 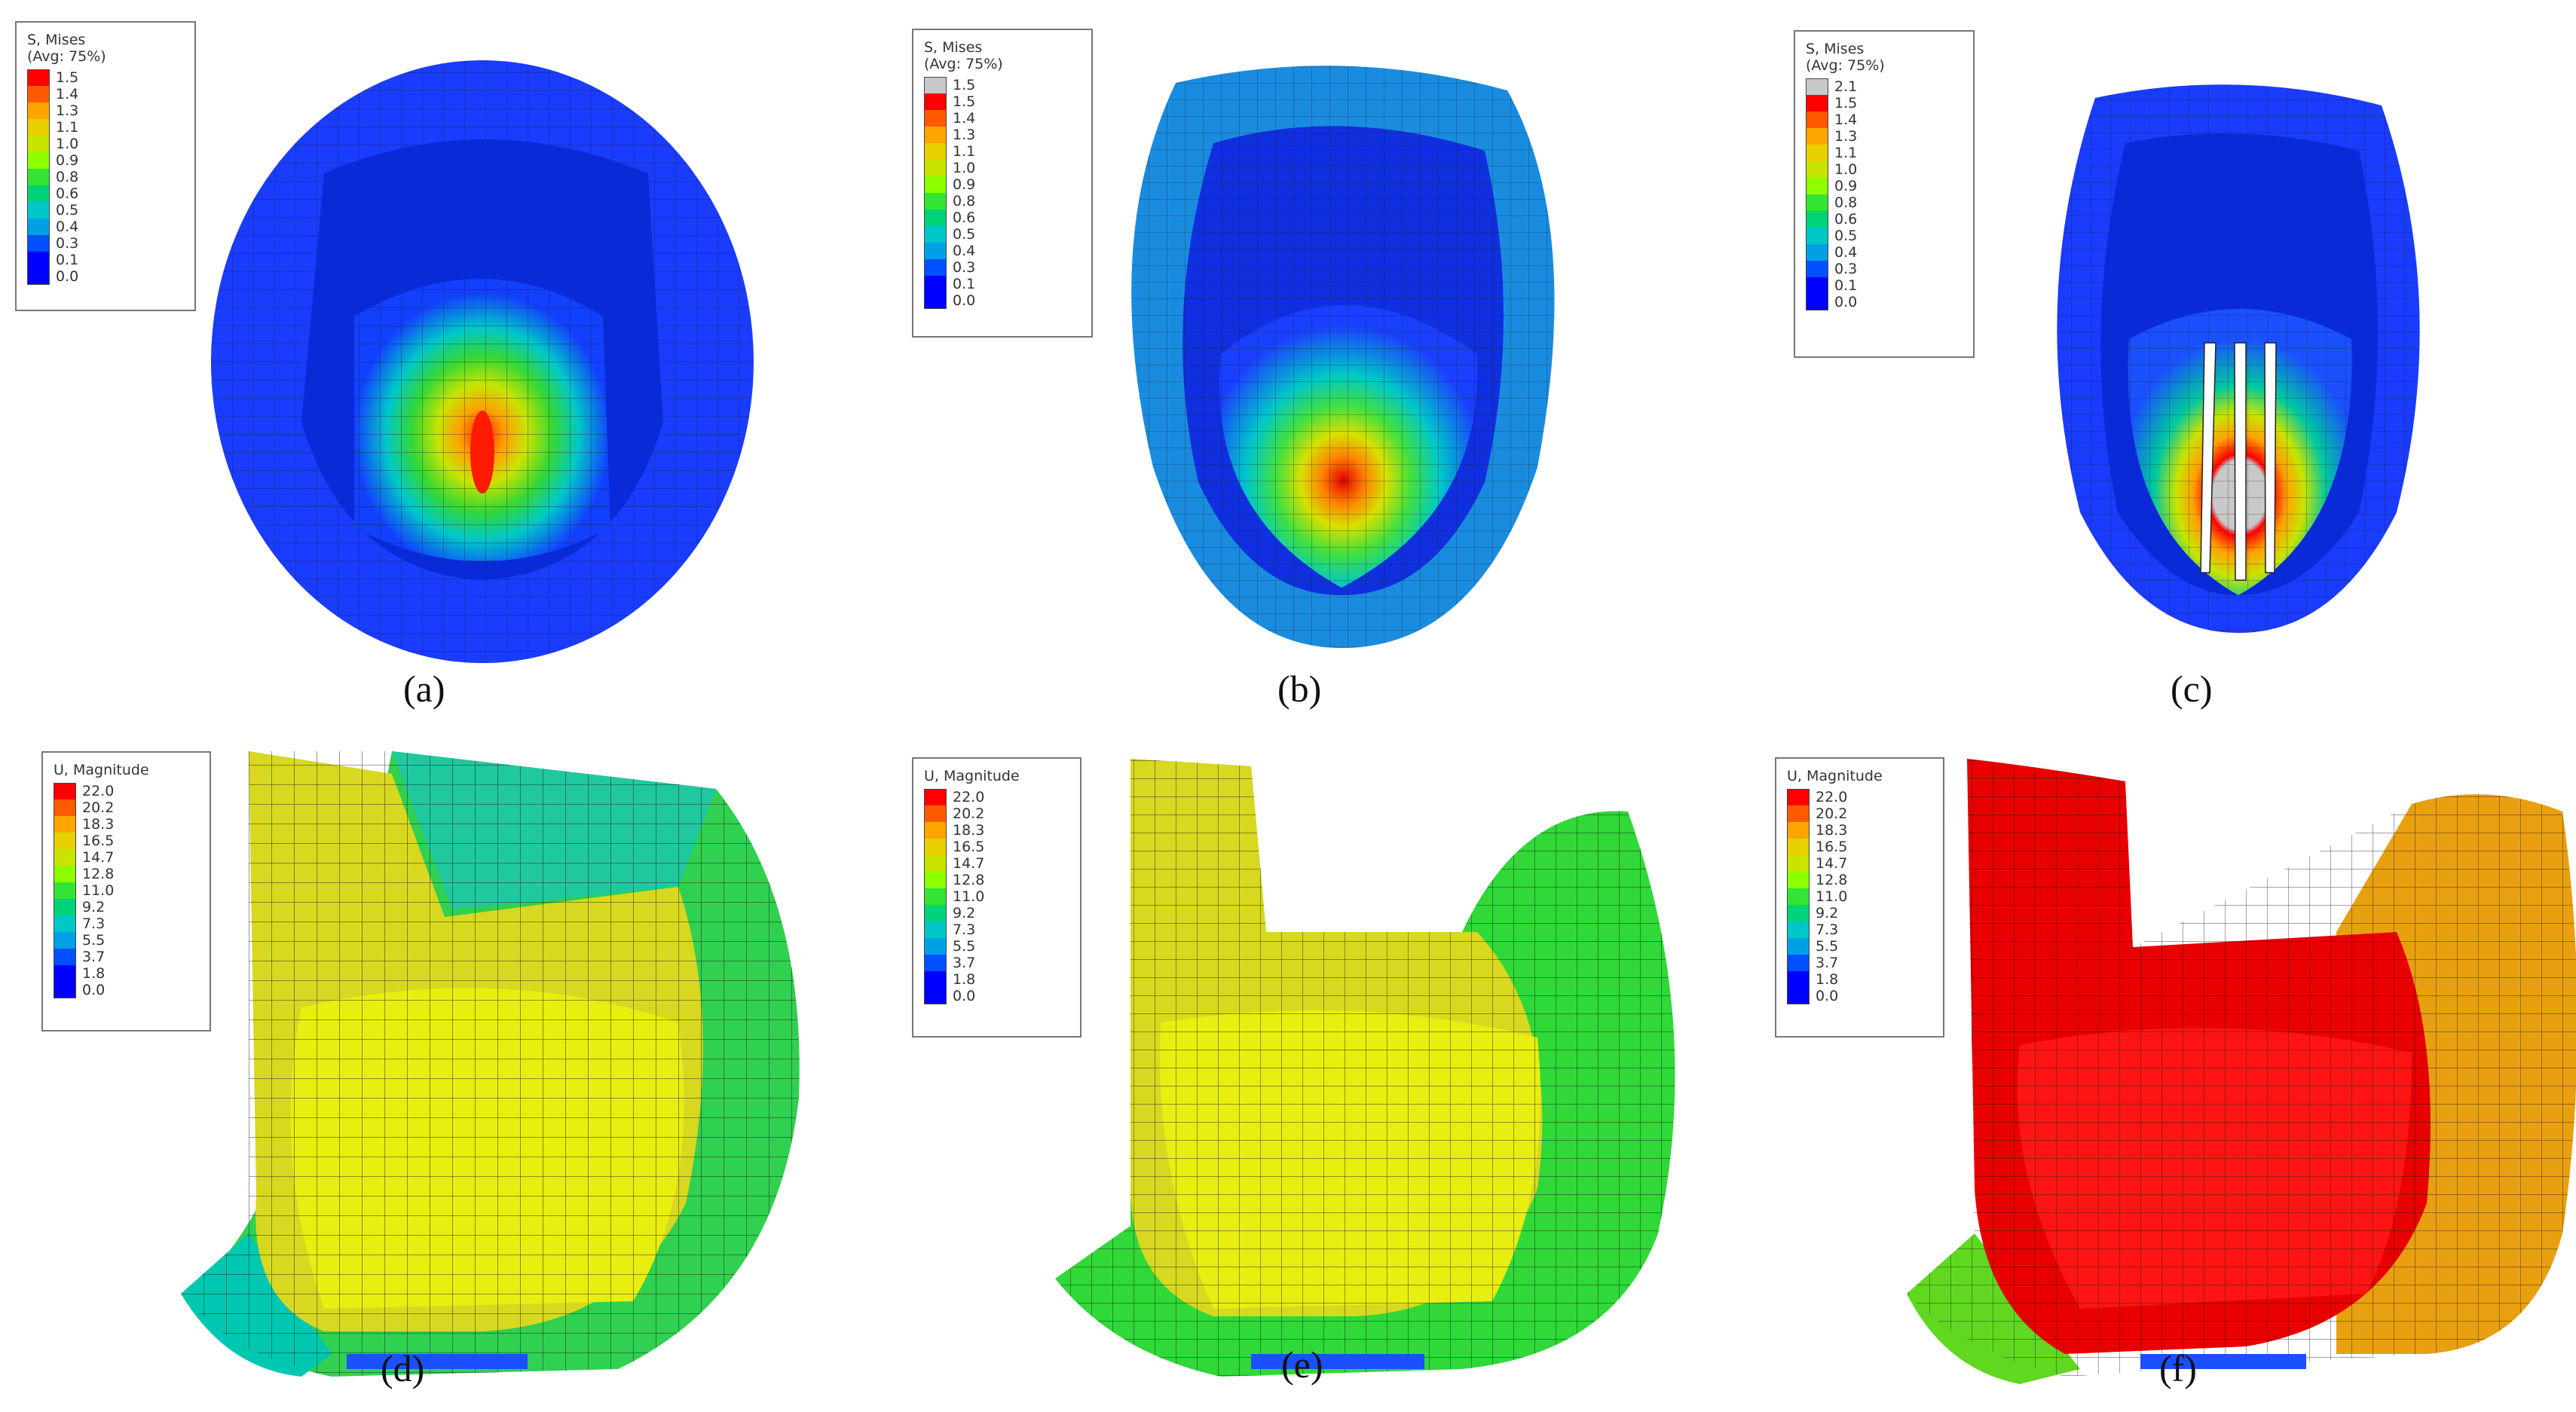 What do you see at coordinates (1827, 963) in the screenshot?
I see `legend-value: 3.7` at bounding box center [1827, 963].